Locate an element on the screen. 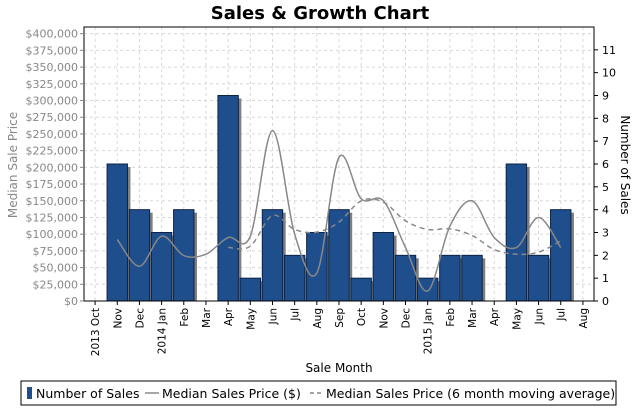  y-tick-label: $175,000 is located at coordinates (52, 184).